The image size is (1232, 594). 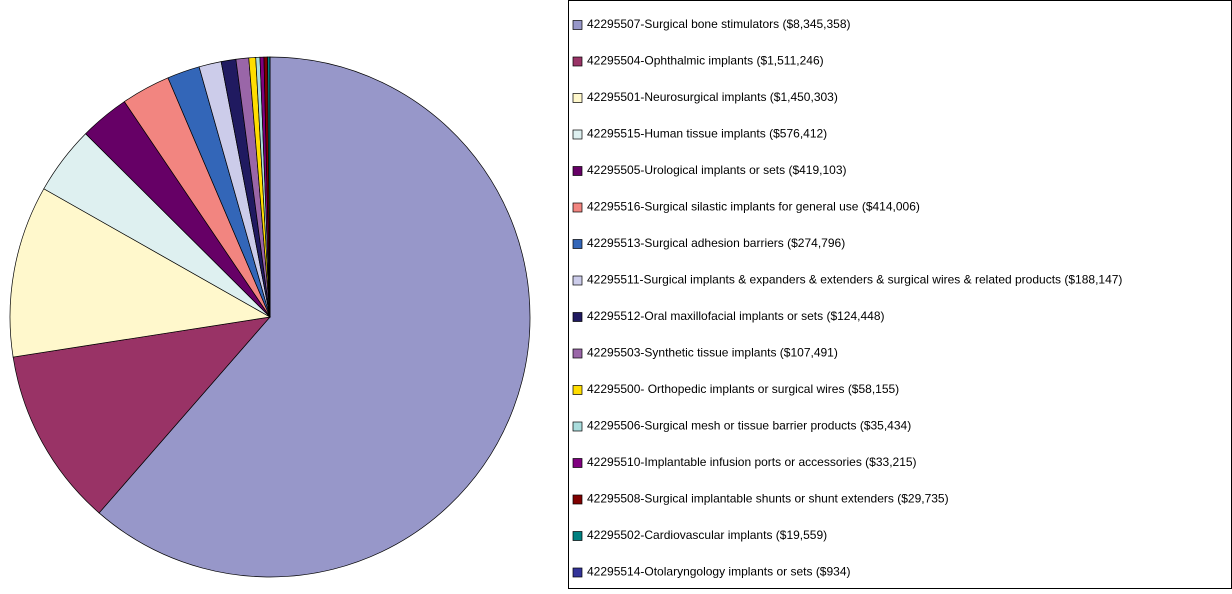 I want to click on legend-name: 42295501-Neurosurgical implants, so click(x=676, y=97).